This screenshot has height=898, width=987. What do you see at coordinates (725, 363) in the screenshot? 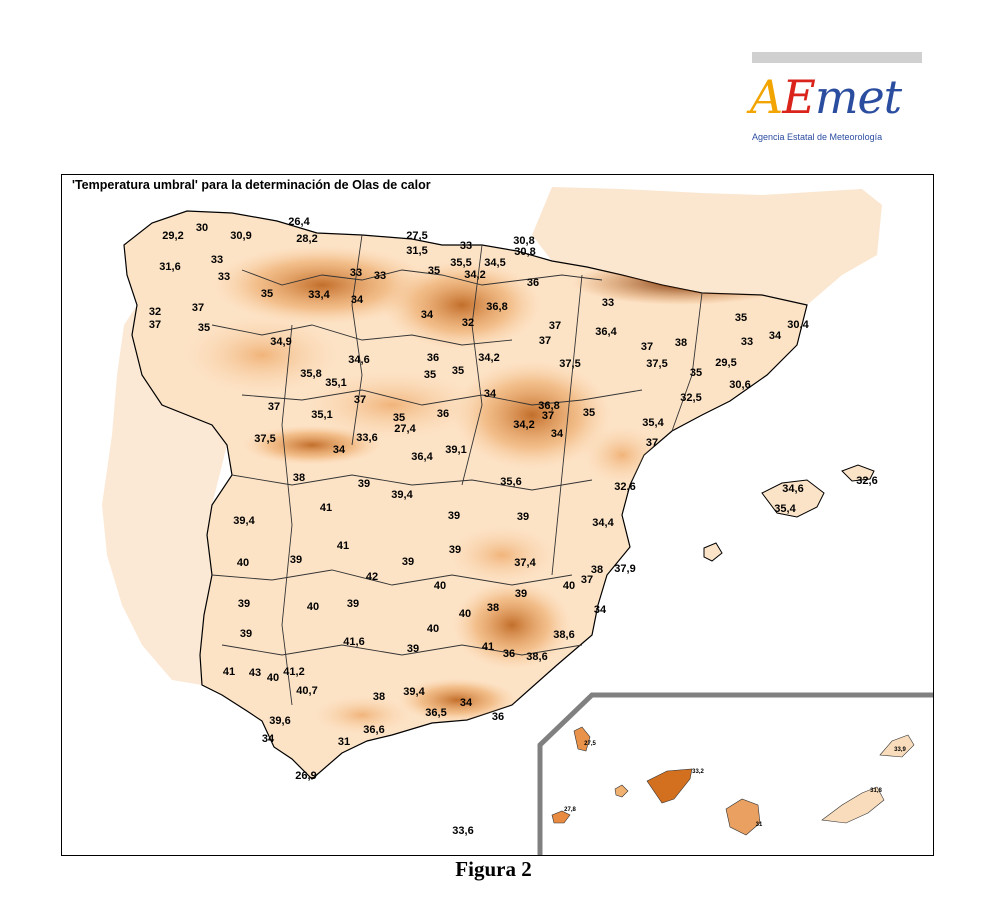
I see `temperature-label: 29,5` at bounding box center [725, 363].